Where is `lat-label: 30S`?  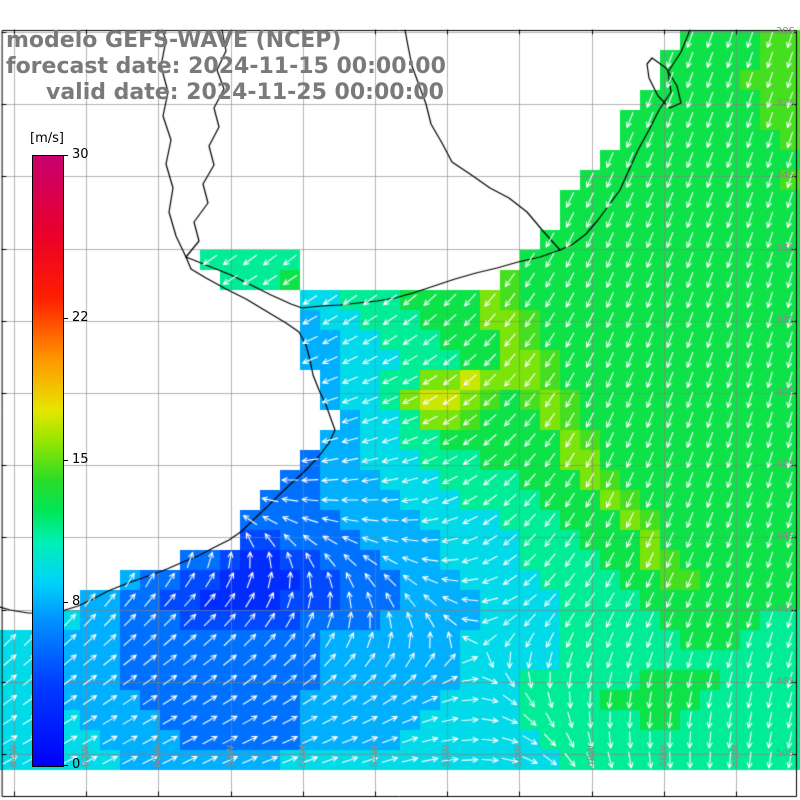 lat-label: 30S is located at coordinates (785, 31).